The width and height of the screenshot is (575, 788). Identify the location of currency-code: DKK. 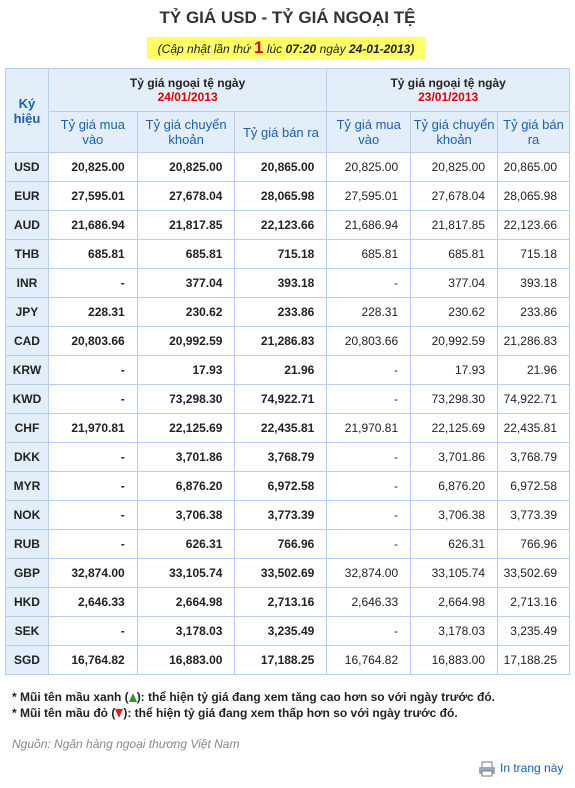
(27, 457).